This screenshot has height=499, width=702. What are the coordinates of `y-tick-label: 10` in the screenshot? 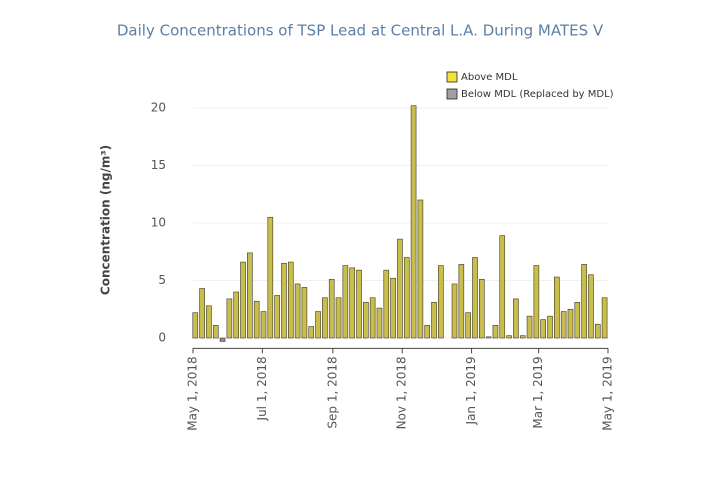 It's located at (158, 223).